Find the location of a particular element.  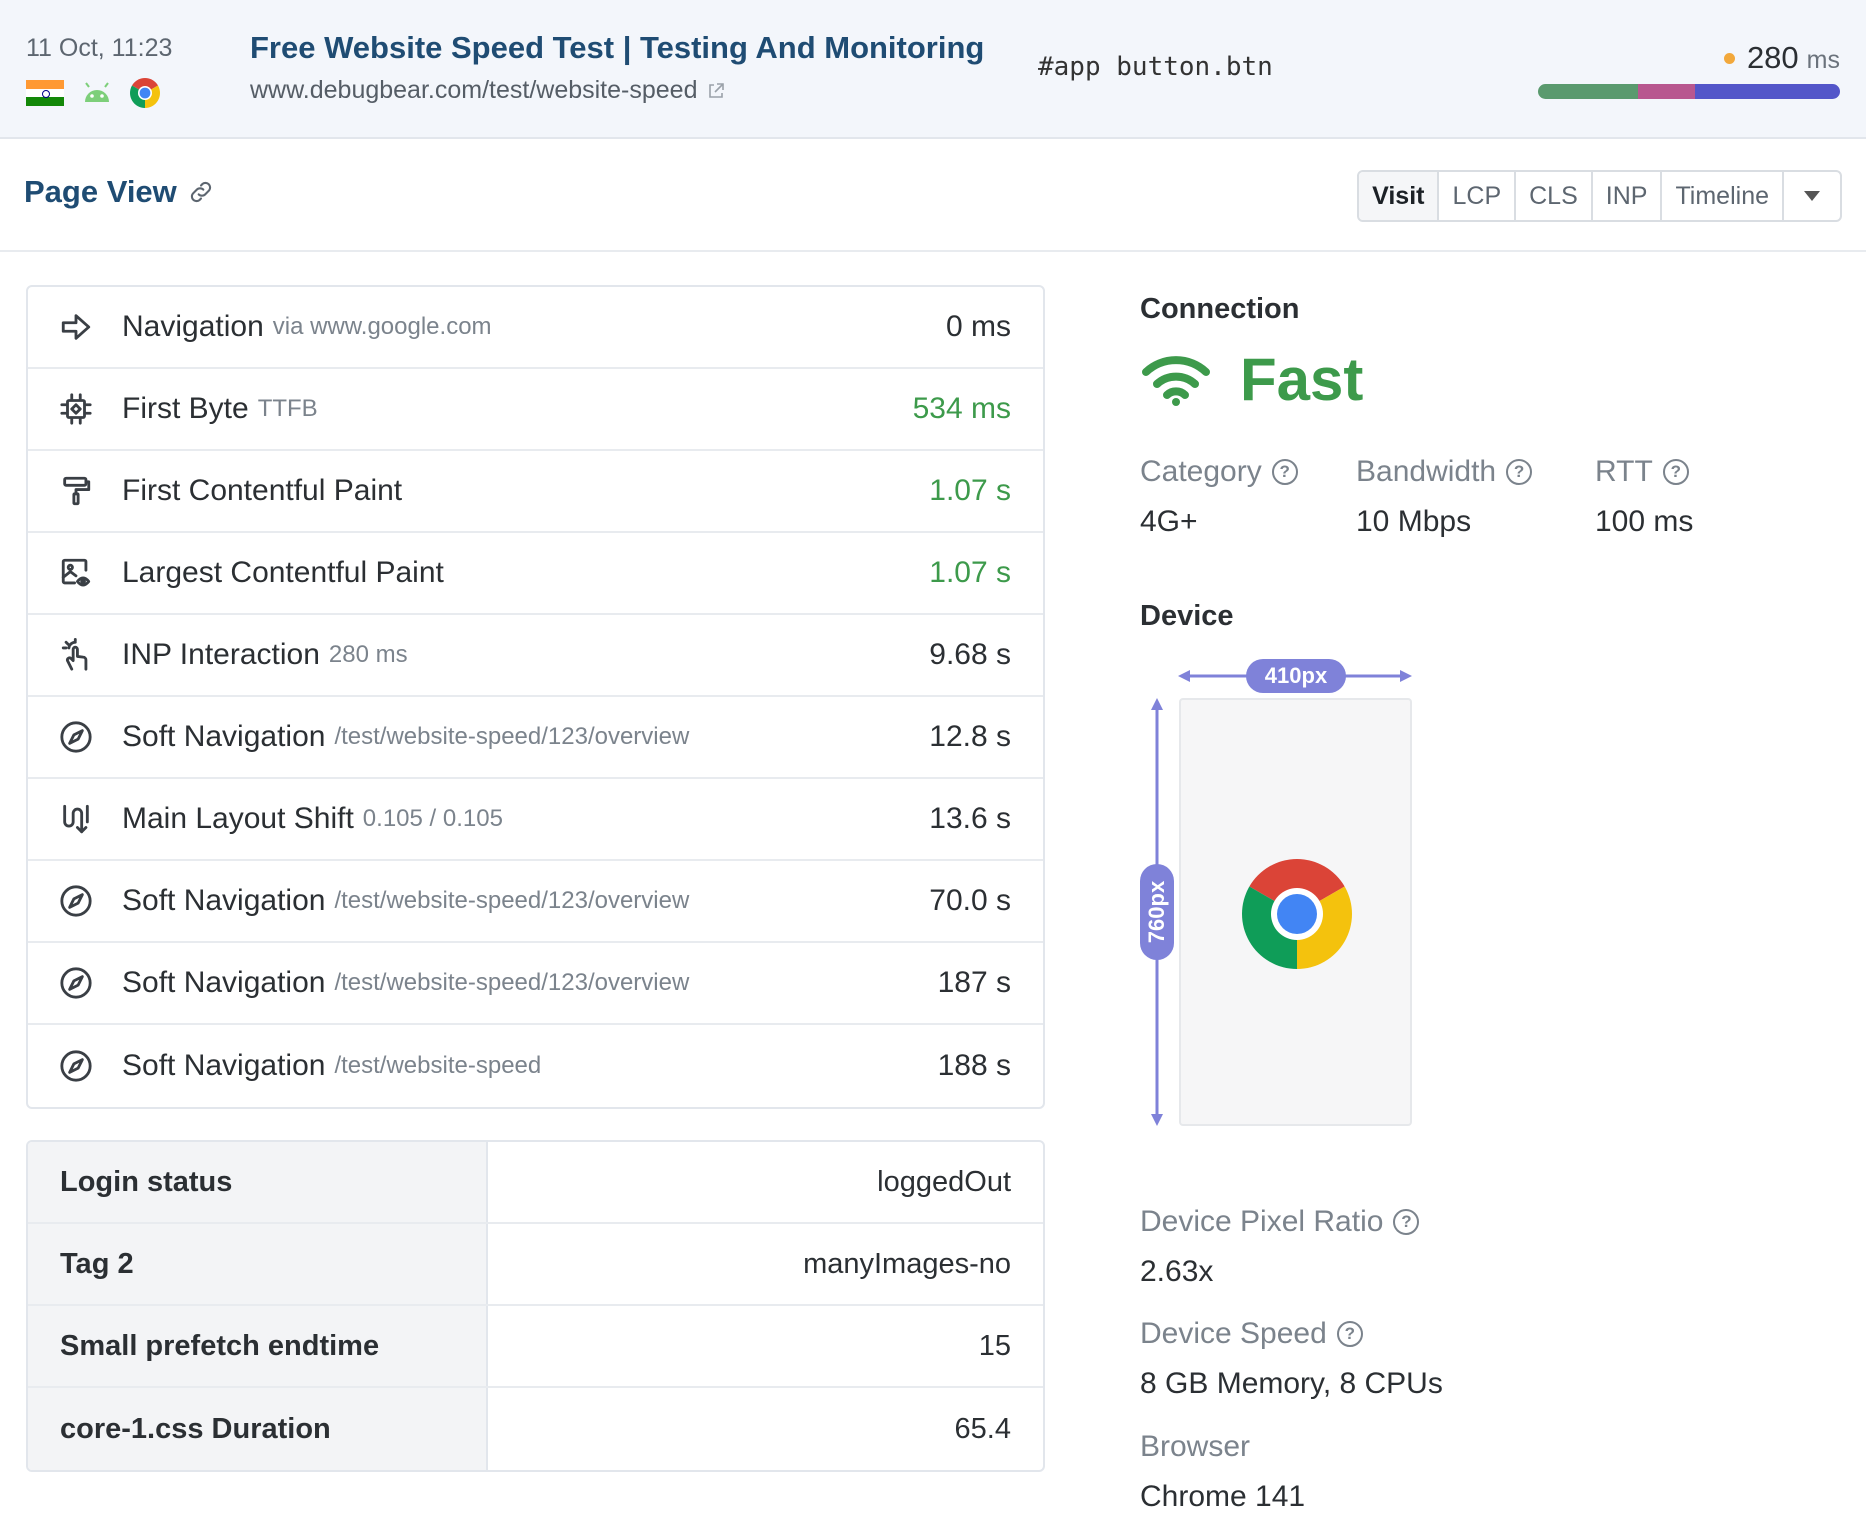

dpr-label: Device Pixel Ratio ? is located at coordinates (1280, 1222).